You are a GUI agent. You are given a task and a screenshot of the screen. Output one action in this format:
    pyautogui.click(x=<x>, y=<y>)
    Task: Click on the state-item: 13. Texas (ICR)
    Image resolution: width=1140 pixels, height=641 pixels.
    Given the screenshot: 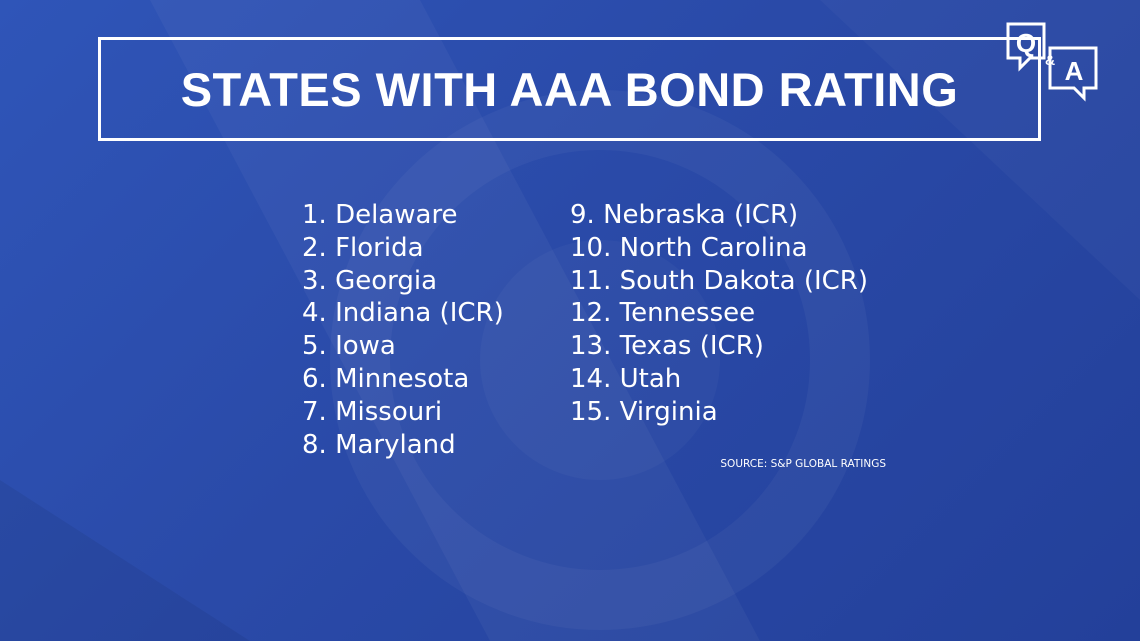 What is the action you would take?
    pyautogui.click(x=667, y=346)
    